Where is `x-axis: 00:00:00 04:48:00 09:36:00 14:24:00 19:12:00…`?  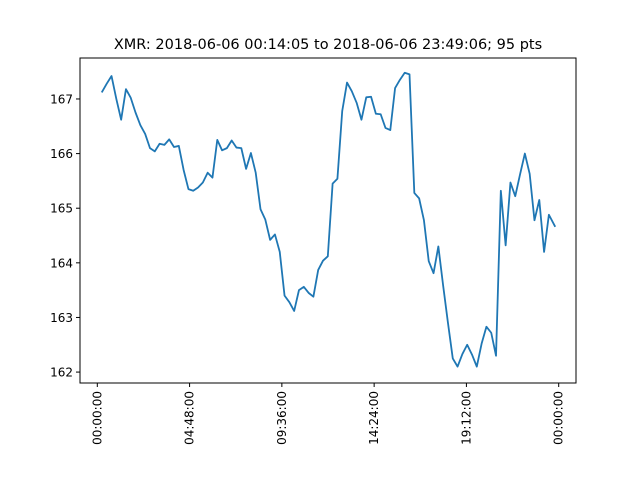 x-axis: 00:00:00 04:48:00 09:36:00 14:24:00 19:12:00… is located at coordinates (328, 414).